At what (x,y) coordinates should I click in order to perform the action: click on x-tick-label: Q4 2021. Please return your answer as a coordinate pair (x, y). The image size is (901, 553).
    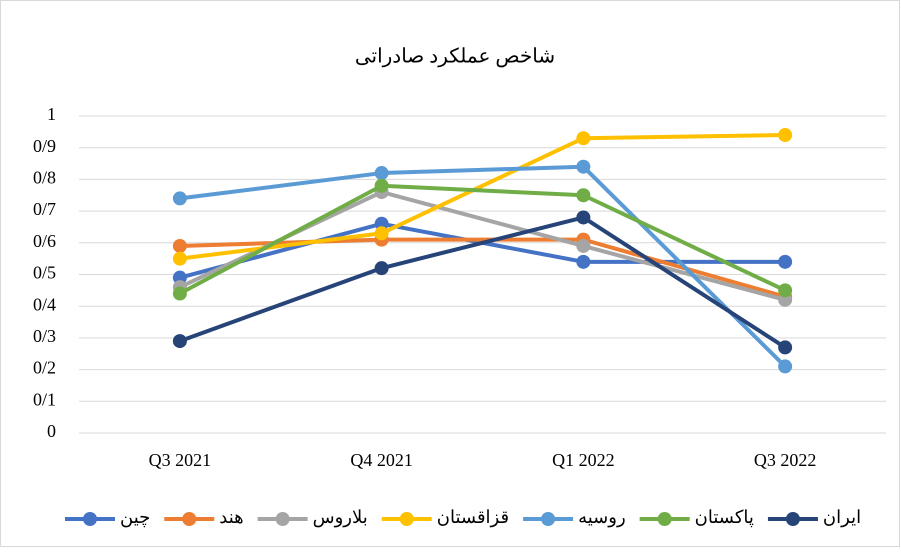
    Looking at the image, I should click on (381, 460).